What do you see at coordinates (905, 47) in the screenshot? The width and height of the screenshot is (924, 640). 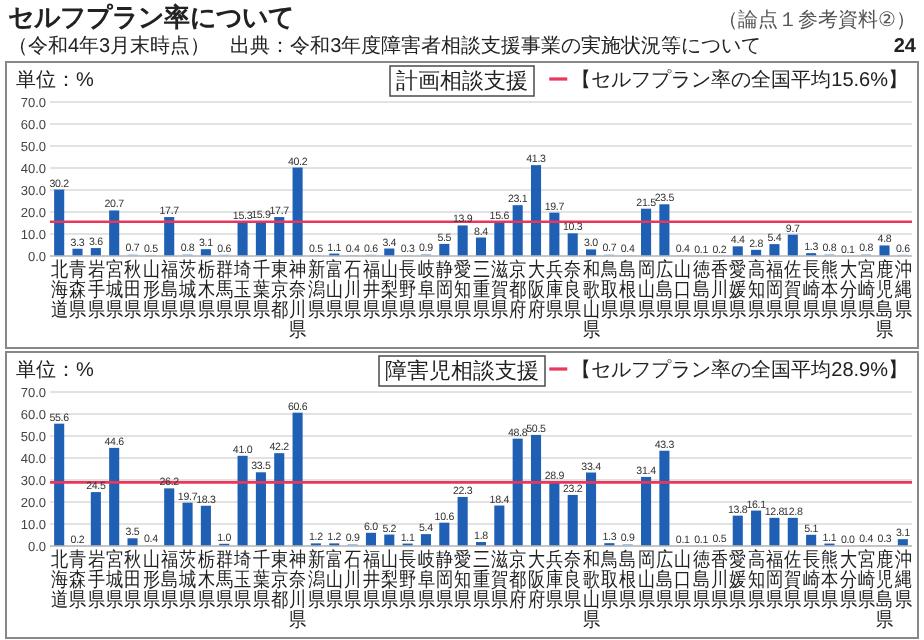 I see `text: 24` at bounding box center [905, 47].